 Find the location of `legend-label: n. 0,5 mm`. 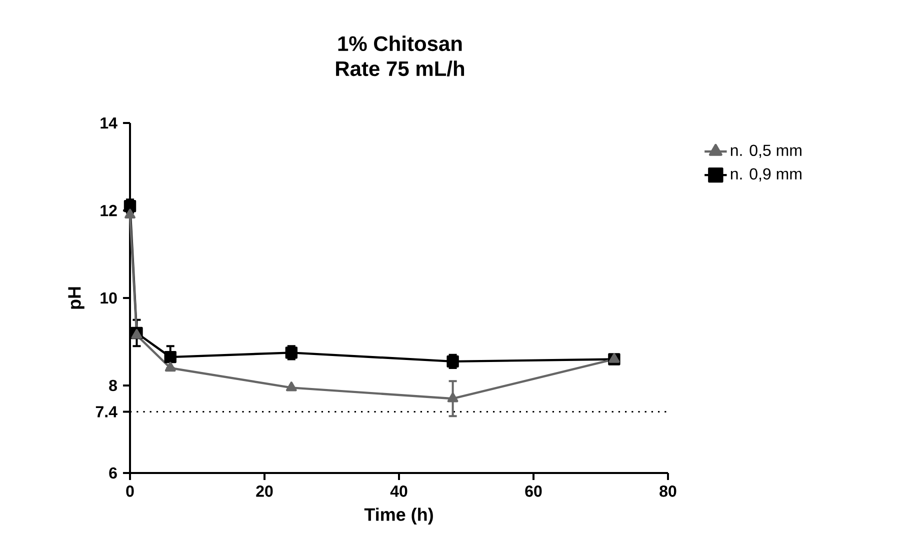

legend-label: n. 0,5 mm is located at coordinates (766, 151).